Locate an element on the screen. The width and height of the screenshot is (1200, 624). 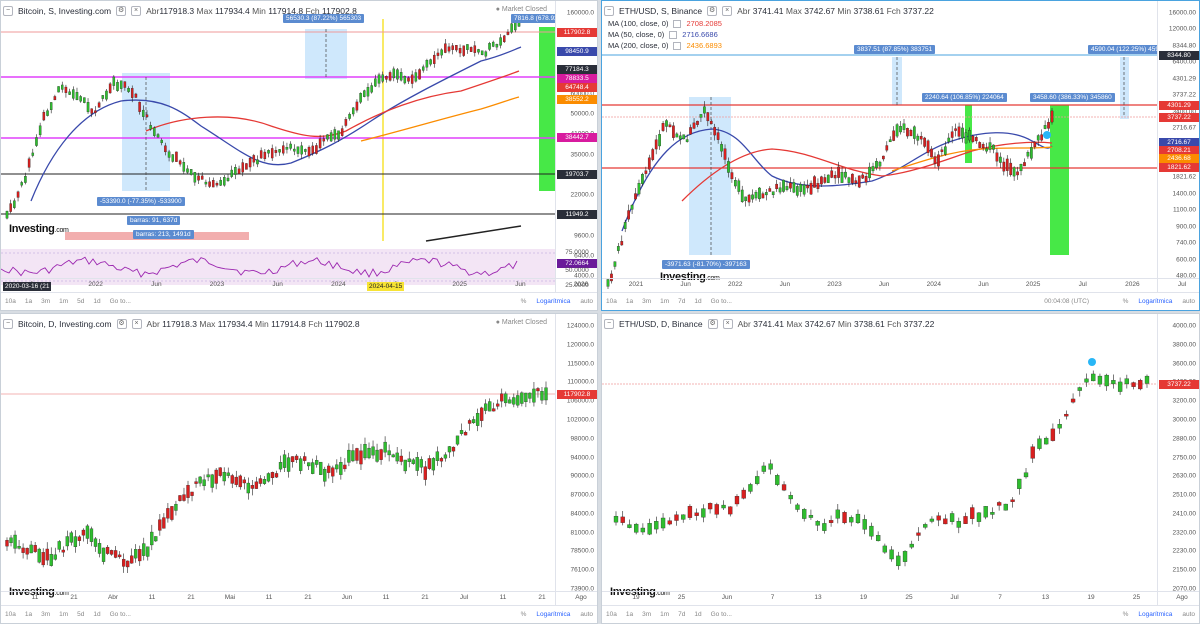
rsi-tag: 75.0000 is located at coordinates (577, 252).